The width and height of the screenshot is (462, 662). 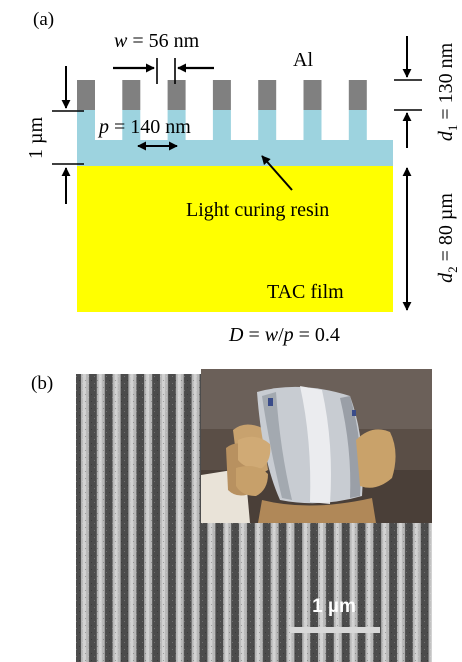 I want to click on tac-label: TAC film, so click(x=305, y=292).